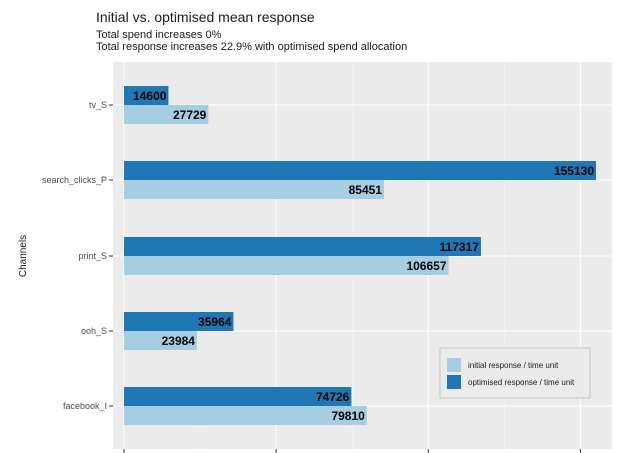  I want to click on y-tick-label: print_S, so click(92, 256).